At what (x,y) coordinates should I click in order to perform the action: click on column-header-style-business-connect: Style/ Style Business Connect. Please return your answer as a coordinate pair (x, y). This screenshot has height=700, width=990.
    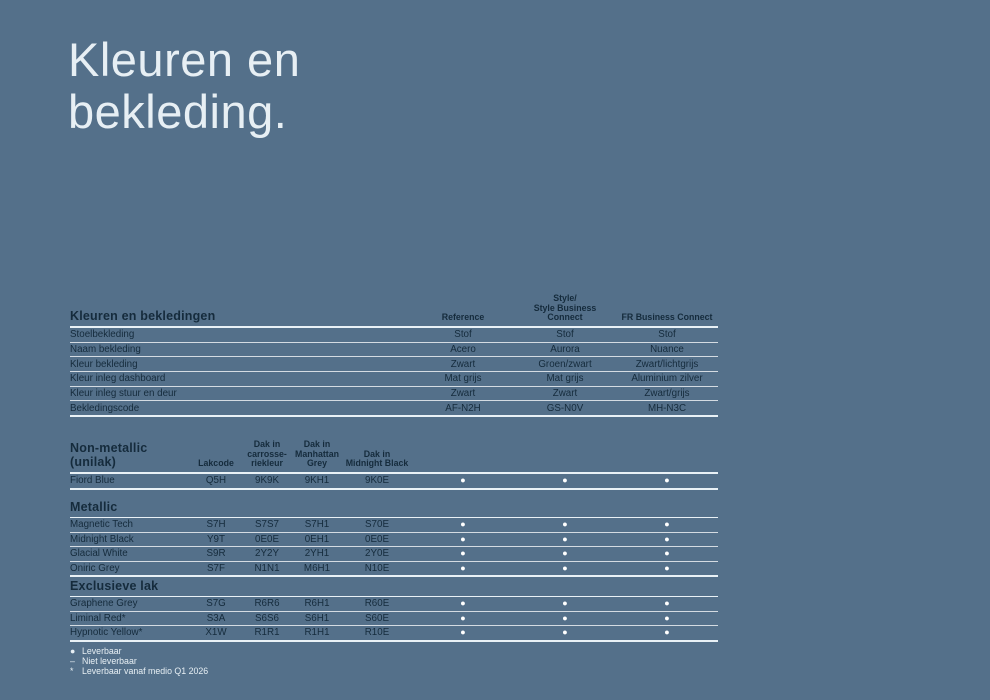
    Looking at the image, I should click on (565, 308).